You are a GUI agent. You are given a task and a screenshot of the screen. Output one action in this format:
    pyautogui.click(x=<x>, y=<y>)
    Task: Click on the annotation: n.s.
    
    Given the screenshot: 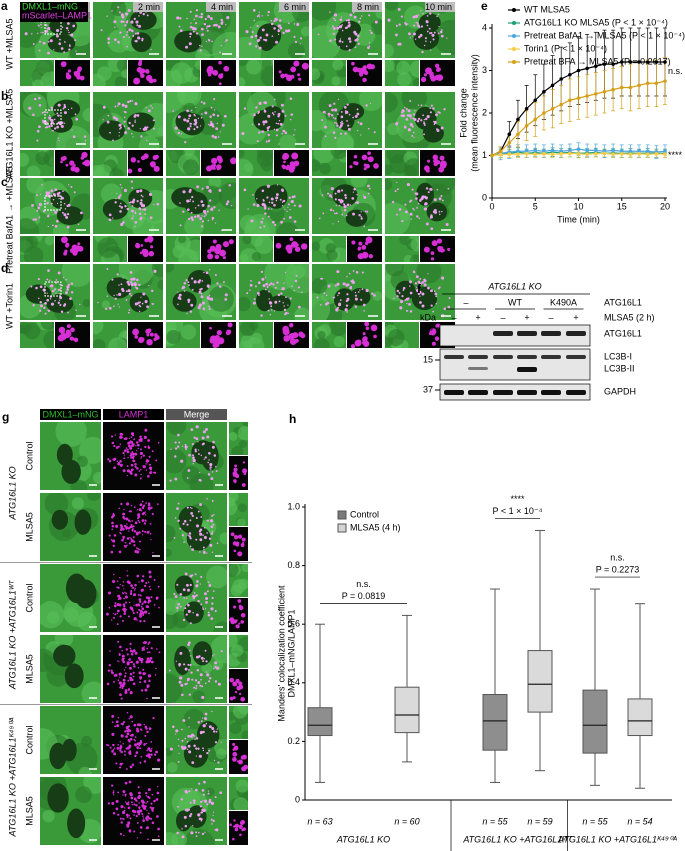 What is the action you would take?
    pyautogui.click(x=675, y=71)
    